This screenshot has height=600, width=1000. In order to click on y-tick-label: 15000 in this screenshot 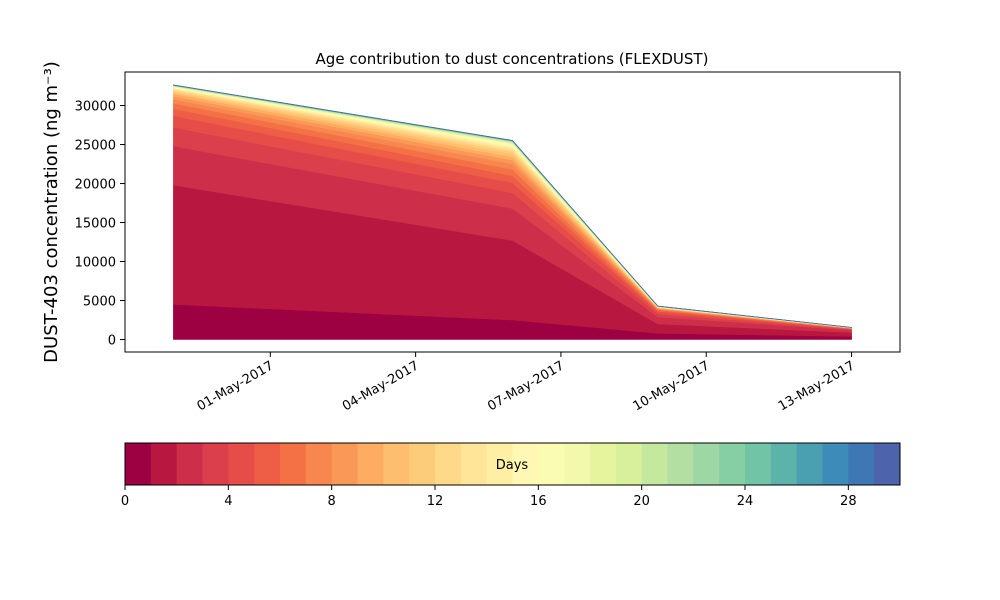, I will do `click(95, 224)`.